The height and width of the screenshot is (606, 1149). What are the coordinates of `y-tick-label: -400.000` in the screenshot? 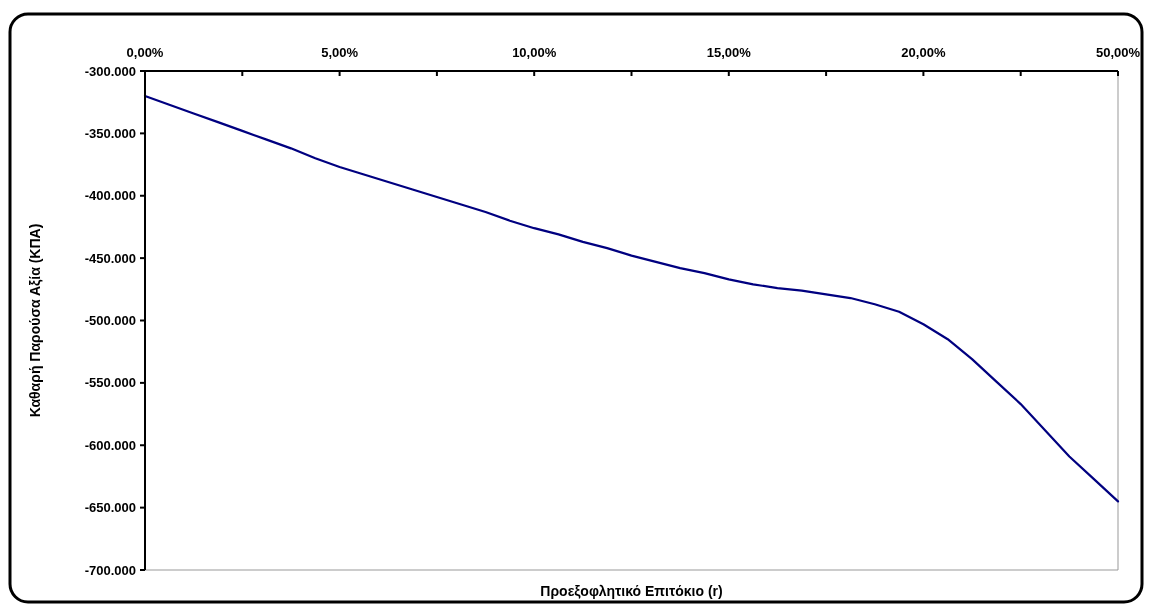 It's located at (110, 196).